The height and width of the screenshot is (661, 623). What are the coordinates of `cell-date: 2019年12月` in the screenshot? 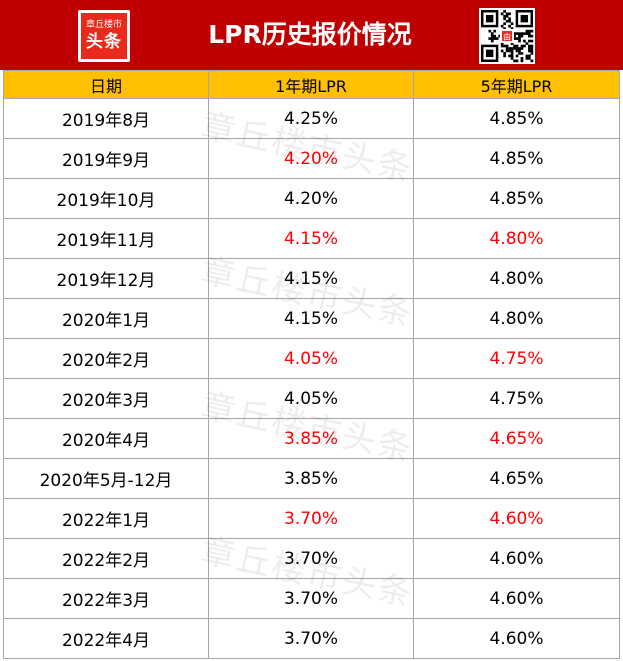 It's located at (106, 278).